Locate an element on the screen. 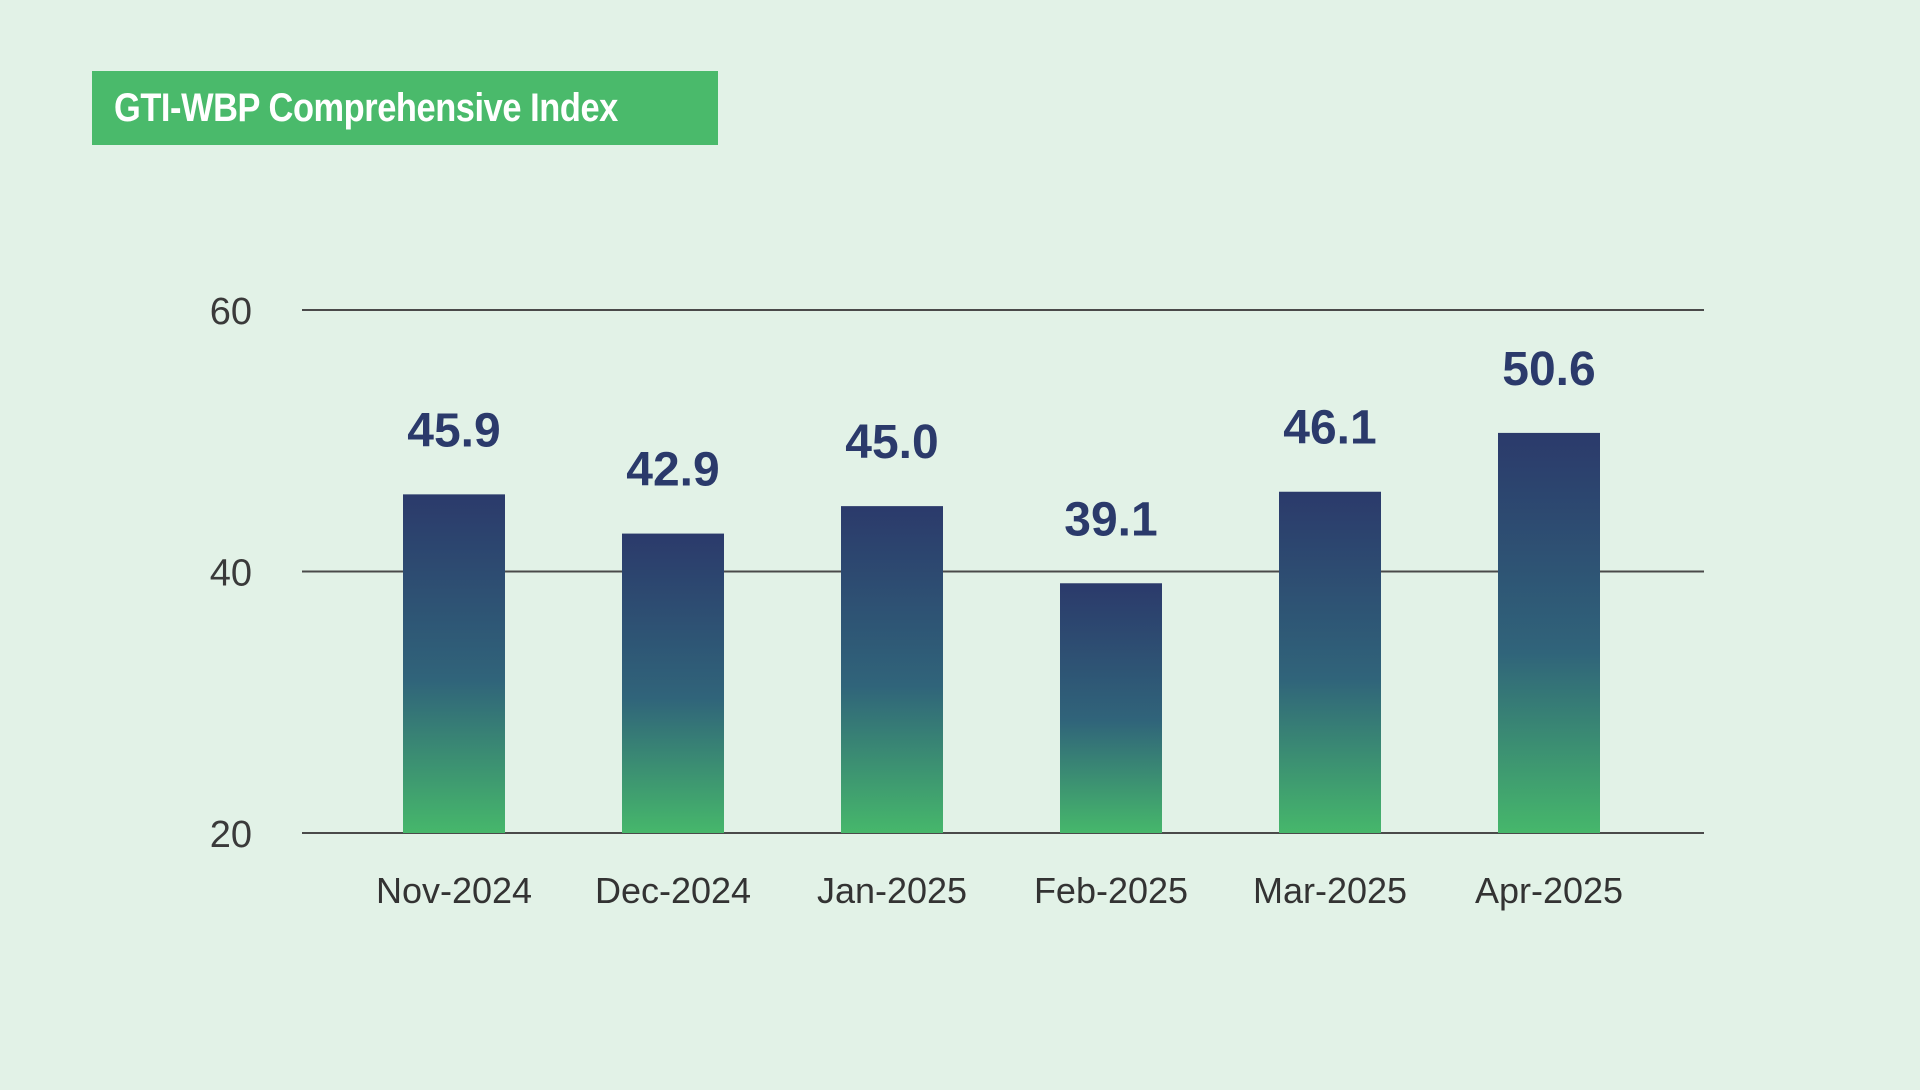 The width and height of the screenshot is (1920, 1090). y-tick-label: 60 is located at coordinates (231, 312).